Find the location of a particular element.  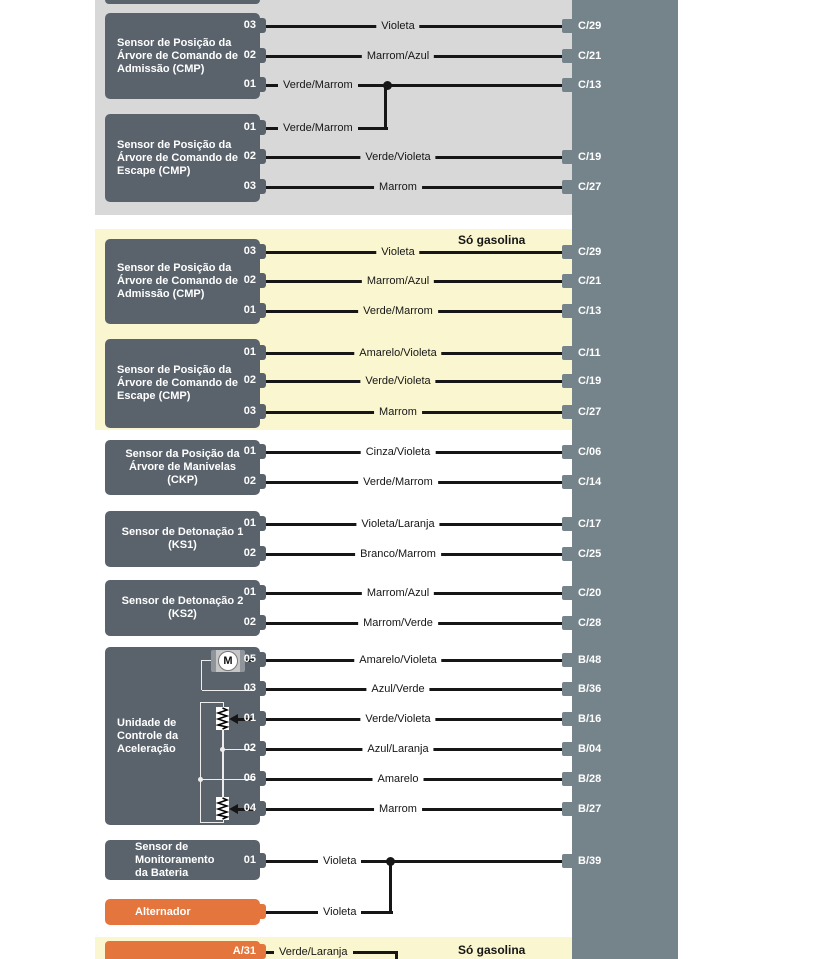

alternator-box: Alternador is located at coordinates (182, 912).